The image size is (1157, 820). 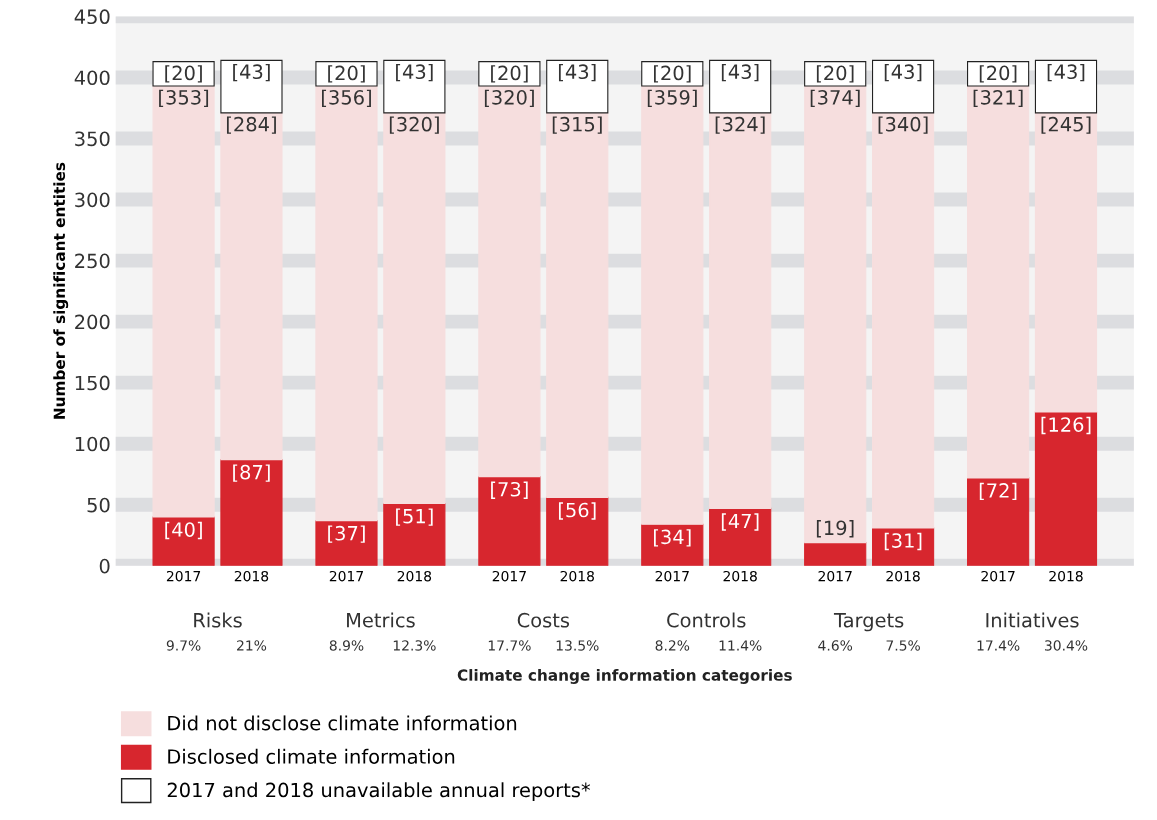 I want to click on text: Controls, so click(x=706, y=620).